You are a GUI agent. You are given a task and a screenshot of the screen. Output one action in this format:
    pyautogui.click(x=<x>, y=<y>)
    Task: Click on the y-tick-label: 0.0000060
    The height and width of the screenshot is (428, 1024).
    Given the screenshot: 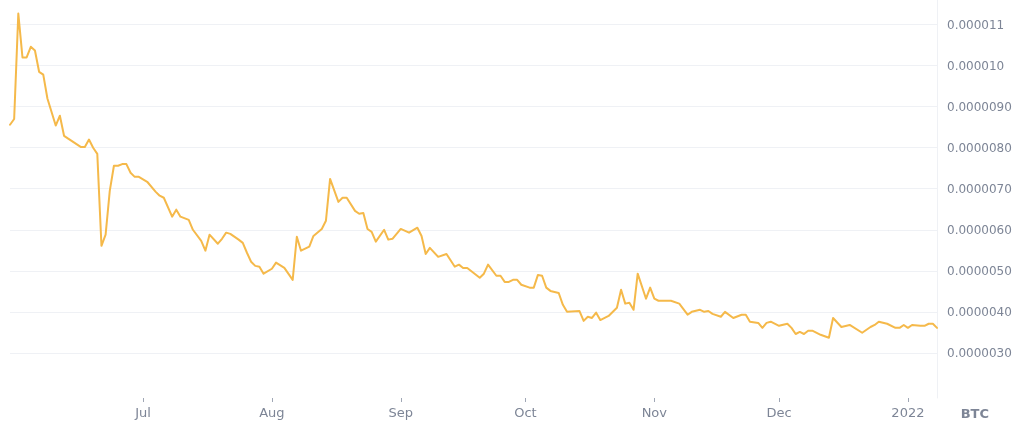 What is the action you would take?
    pyautogui.click(x=979, y=229)
    